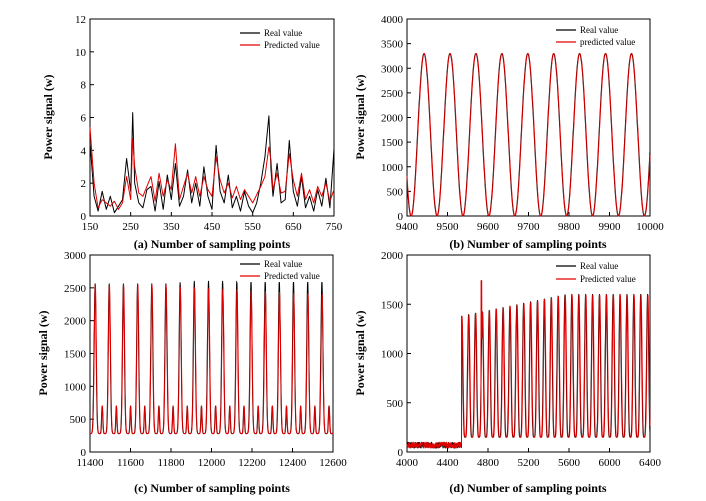 The width and height of the screenshot is (706, 501). What do you see at coordinates (284, 270) in the screenshot?
I see `panel-c-legend: Real value Predicted value` at bounding box center [284, 270].